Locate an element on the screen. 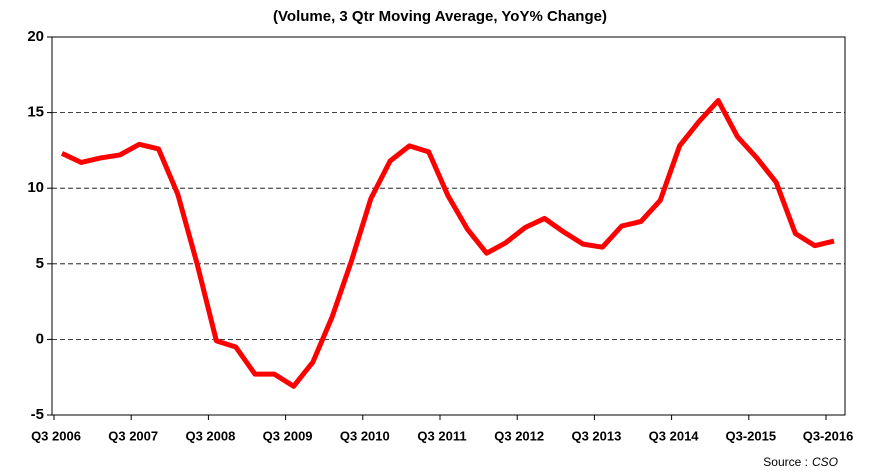 This screenshot has width=885, height=475. x-tick-label: Q3 2013 is located at coordinates (596, 435).